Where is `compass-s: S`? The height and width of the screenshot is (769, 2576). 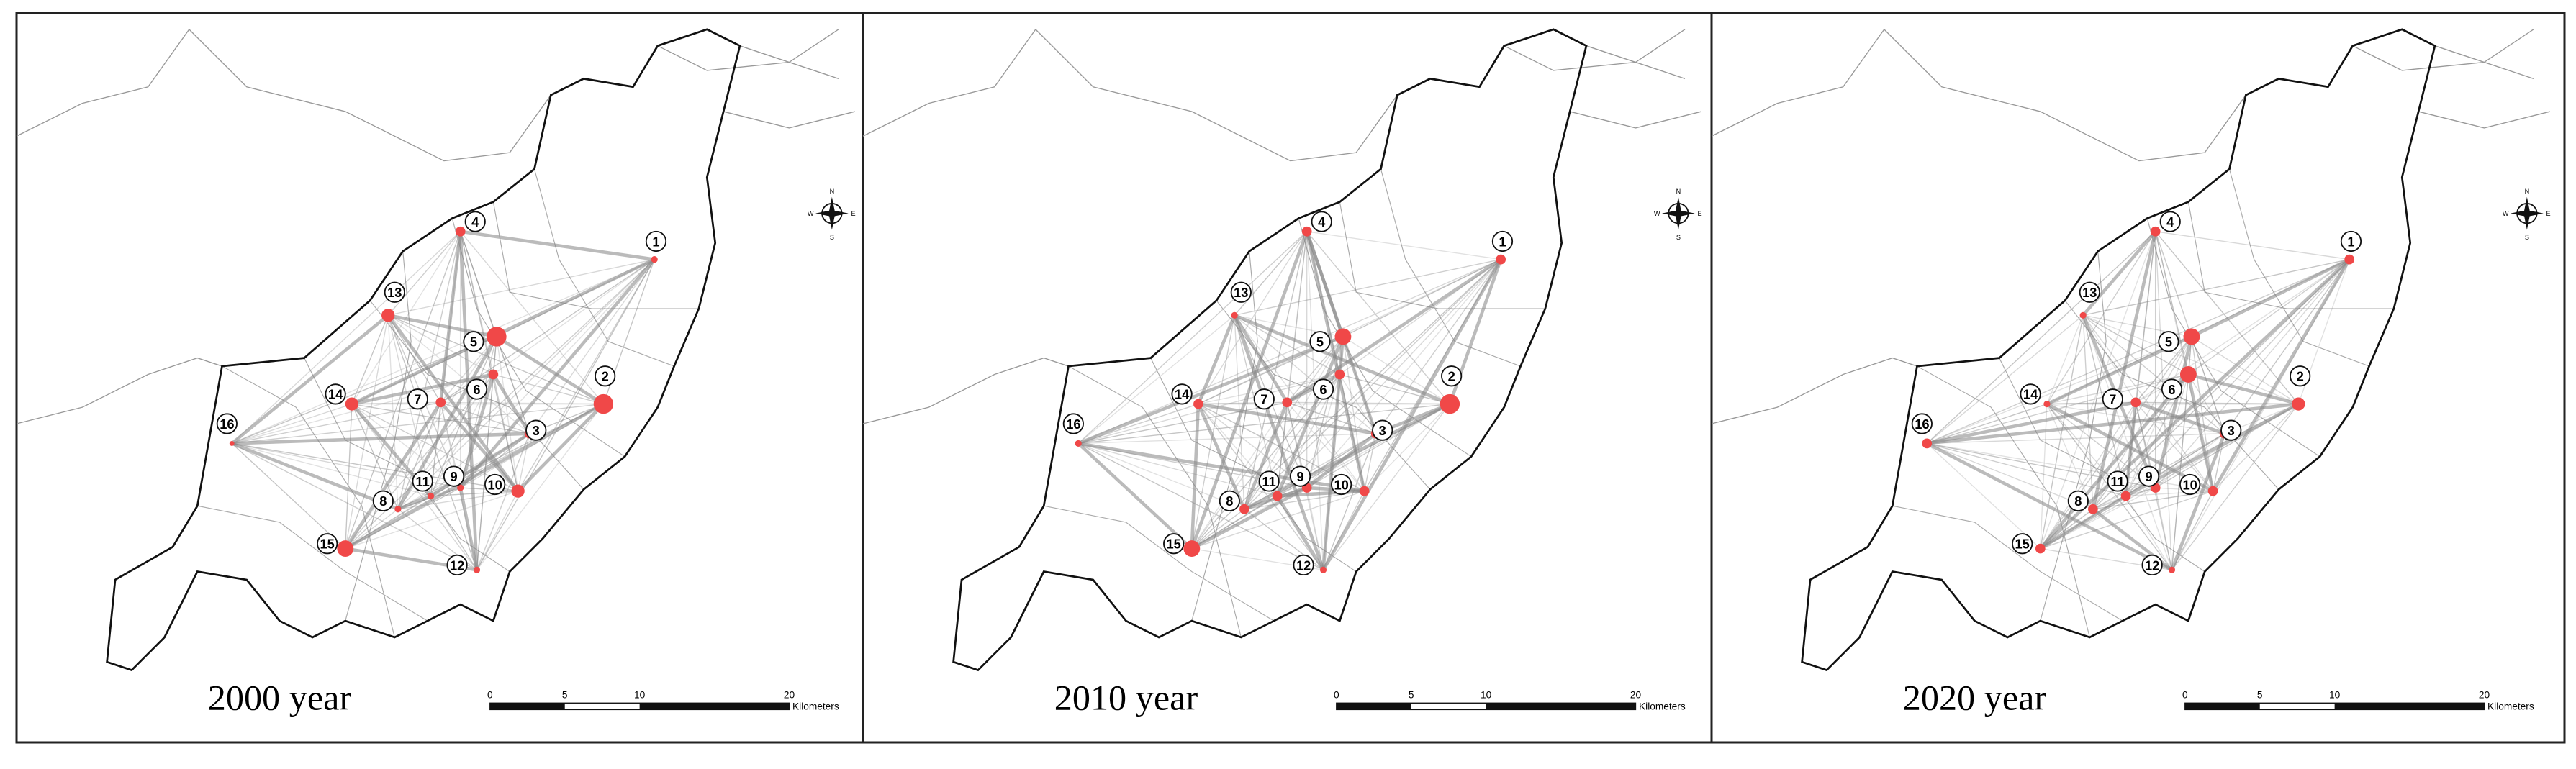 compass-s: S is located at coordinates (2527, 237).